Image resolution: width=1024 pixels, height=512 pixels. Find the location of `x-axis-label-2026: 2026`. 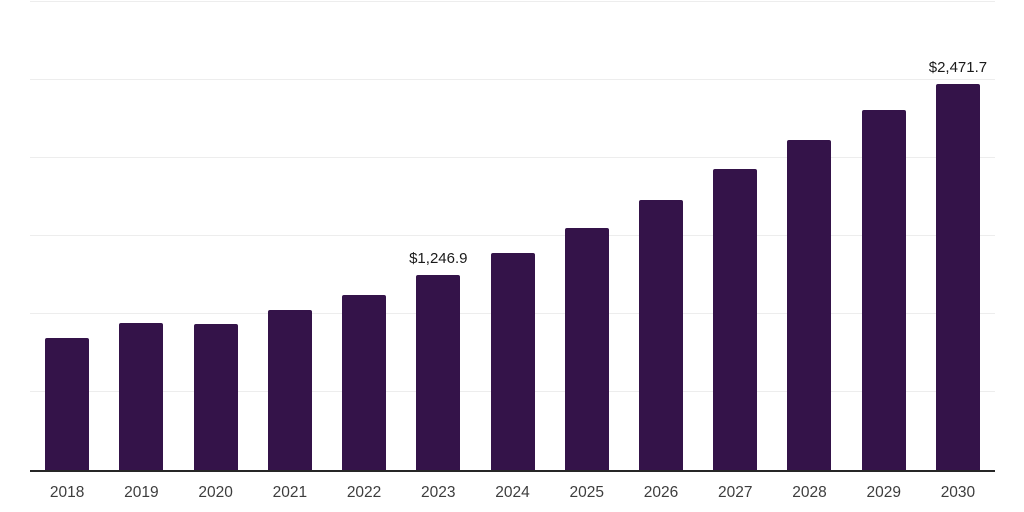

x-axis-label-2026: 2026 is located at coordinates (661, 492).